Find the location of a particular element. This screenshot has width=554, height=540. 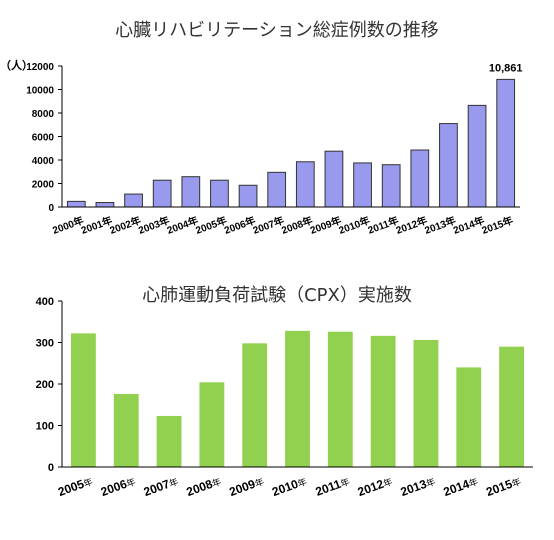

chart1-x-tick-label: 2000年 is located at coordinates (68, 225).